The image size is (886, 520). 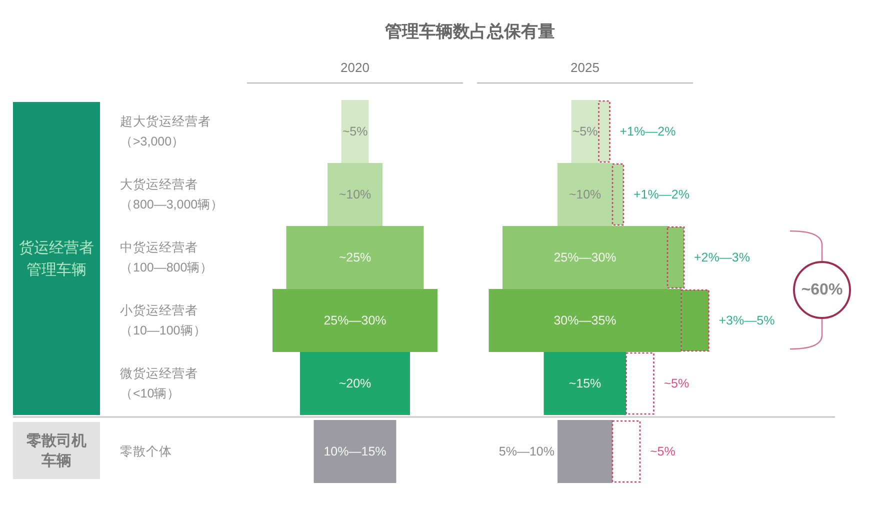 I want to click on series-label: 2020, so click(x=355, y=67).